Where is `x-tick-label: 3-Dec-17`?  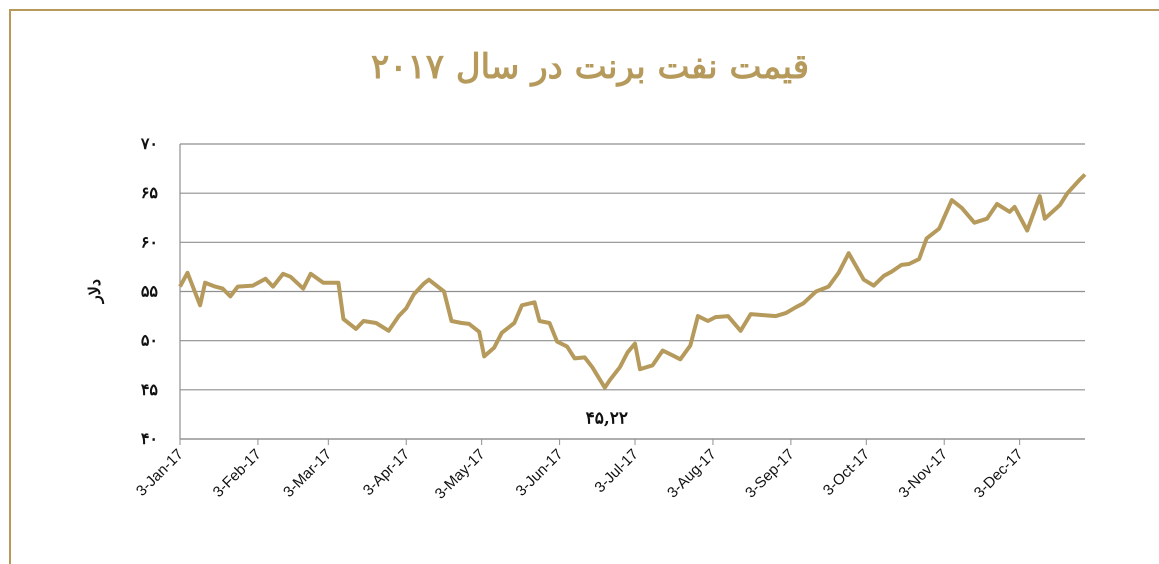 x-tick-label: 3-Dec-17 is located at coordinates (999, 474).